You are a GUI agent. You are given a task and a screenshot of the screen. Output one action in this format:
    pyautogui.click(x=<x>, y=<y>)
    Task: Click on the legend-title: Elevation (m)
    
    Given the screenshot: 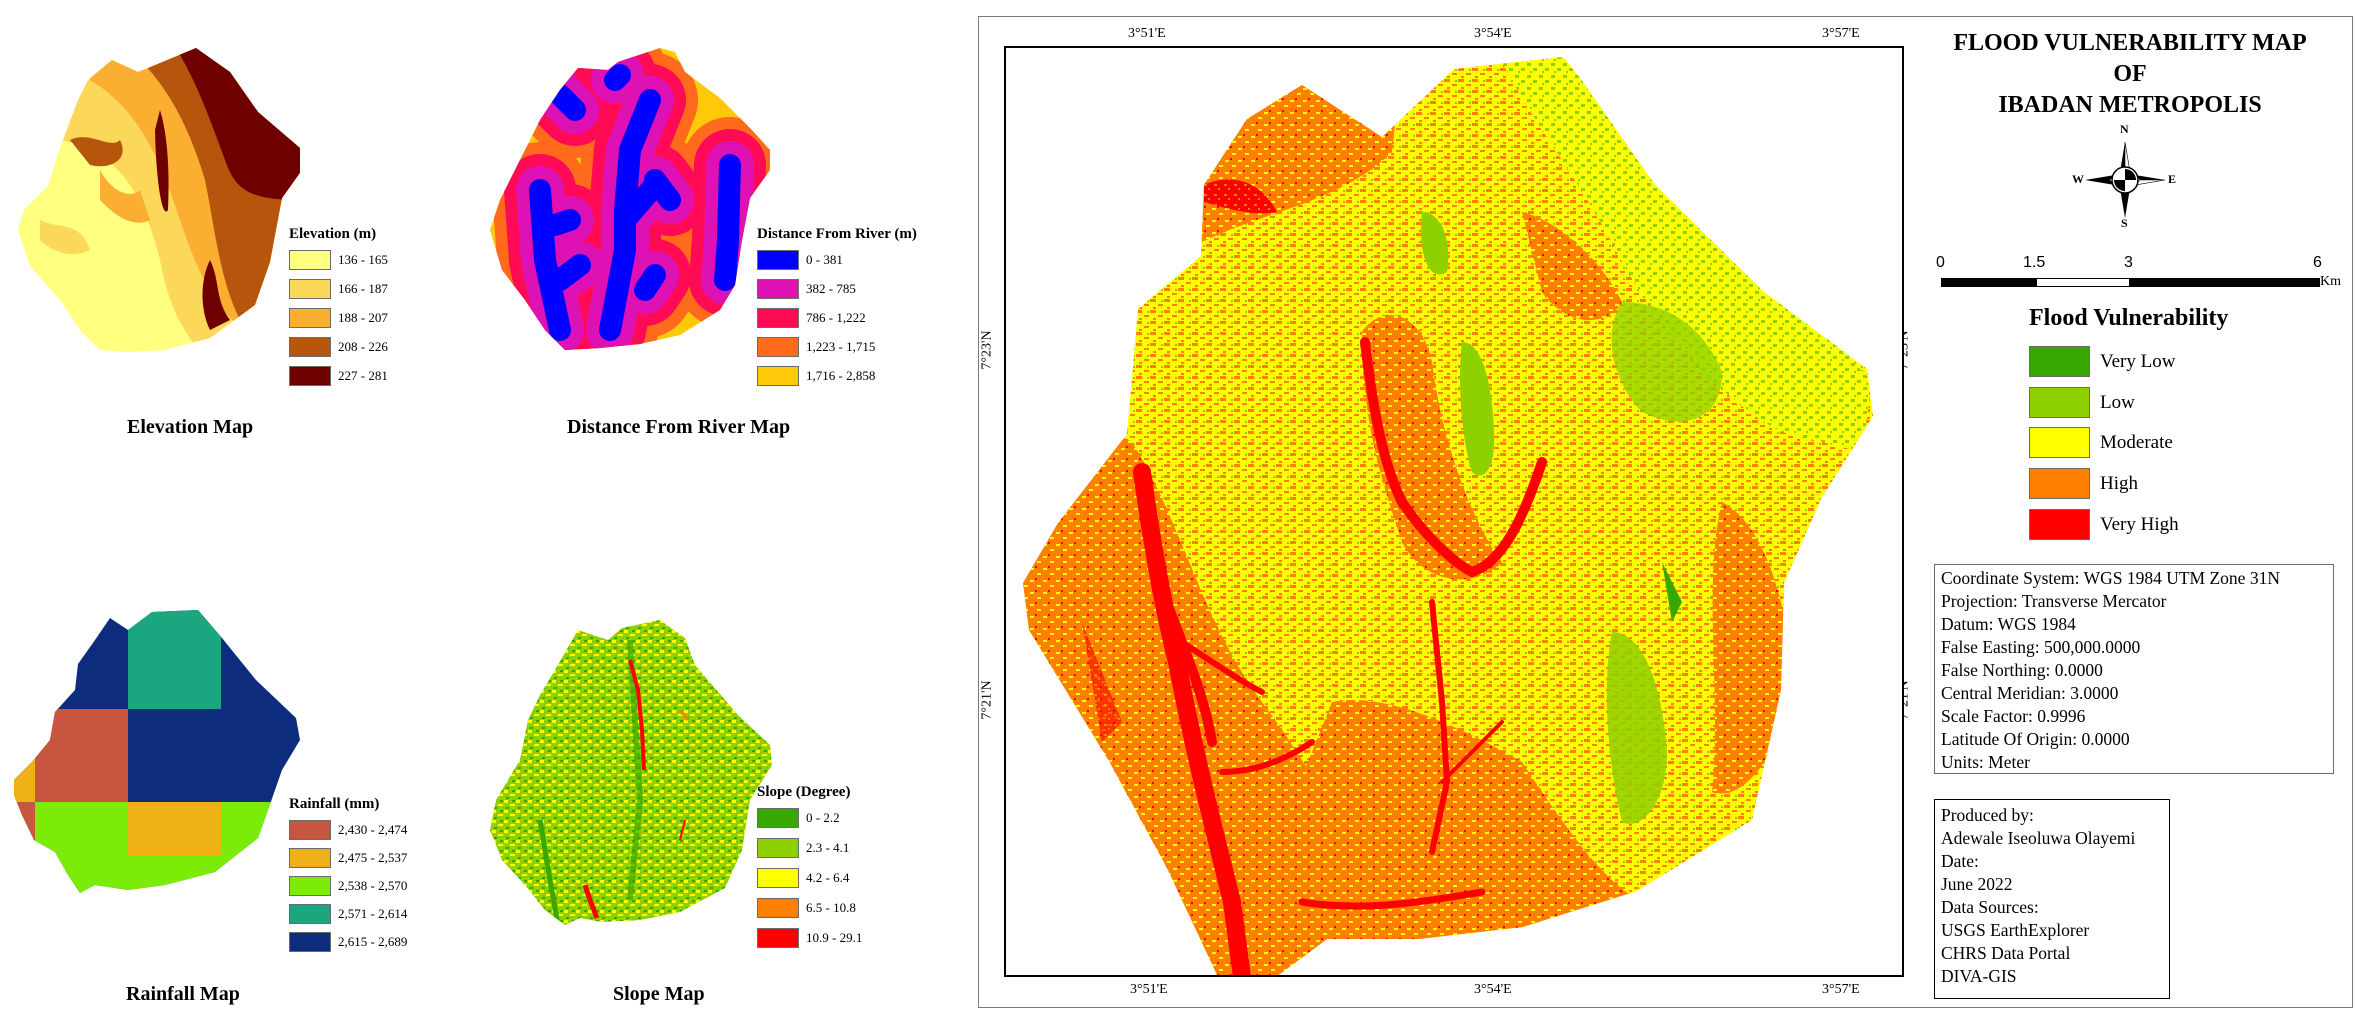 What is the action you would take?
    pyautogui.click(x=333, y=234)
    